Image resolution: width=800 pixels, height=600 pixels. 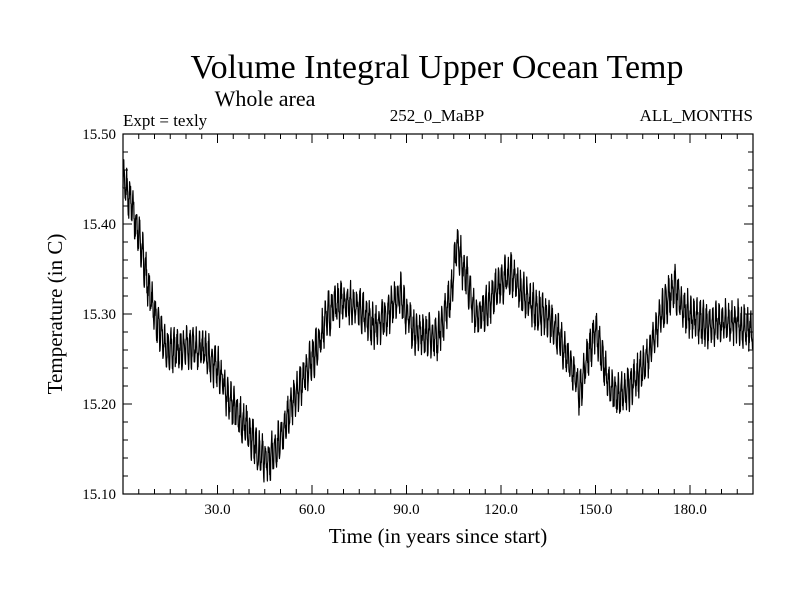 I want to click on y-tick-label: 15.40, so click(x=99, y=225).